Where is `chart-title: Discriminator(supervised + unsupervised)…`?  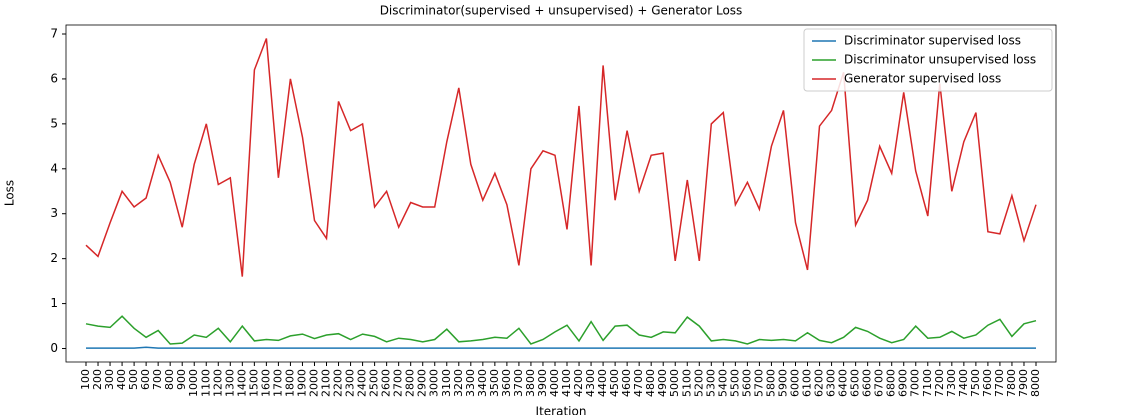 chart-title: Discriminator(supervised + unsupervised)… is located at coordinates (561, 11).